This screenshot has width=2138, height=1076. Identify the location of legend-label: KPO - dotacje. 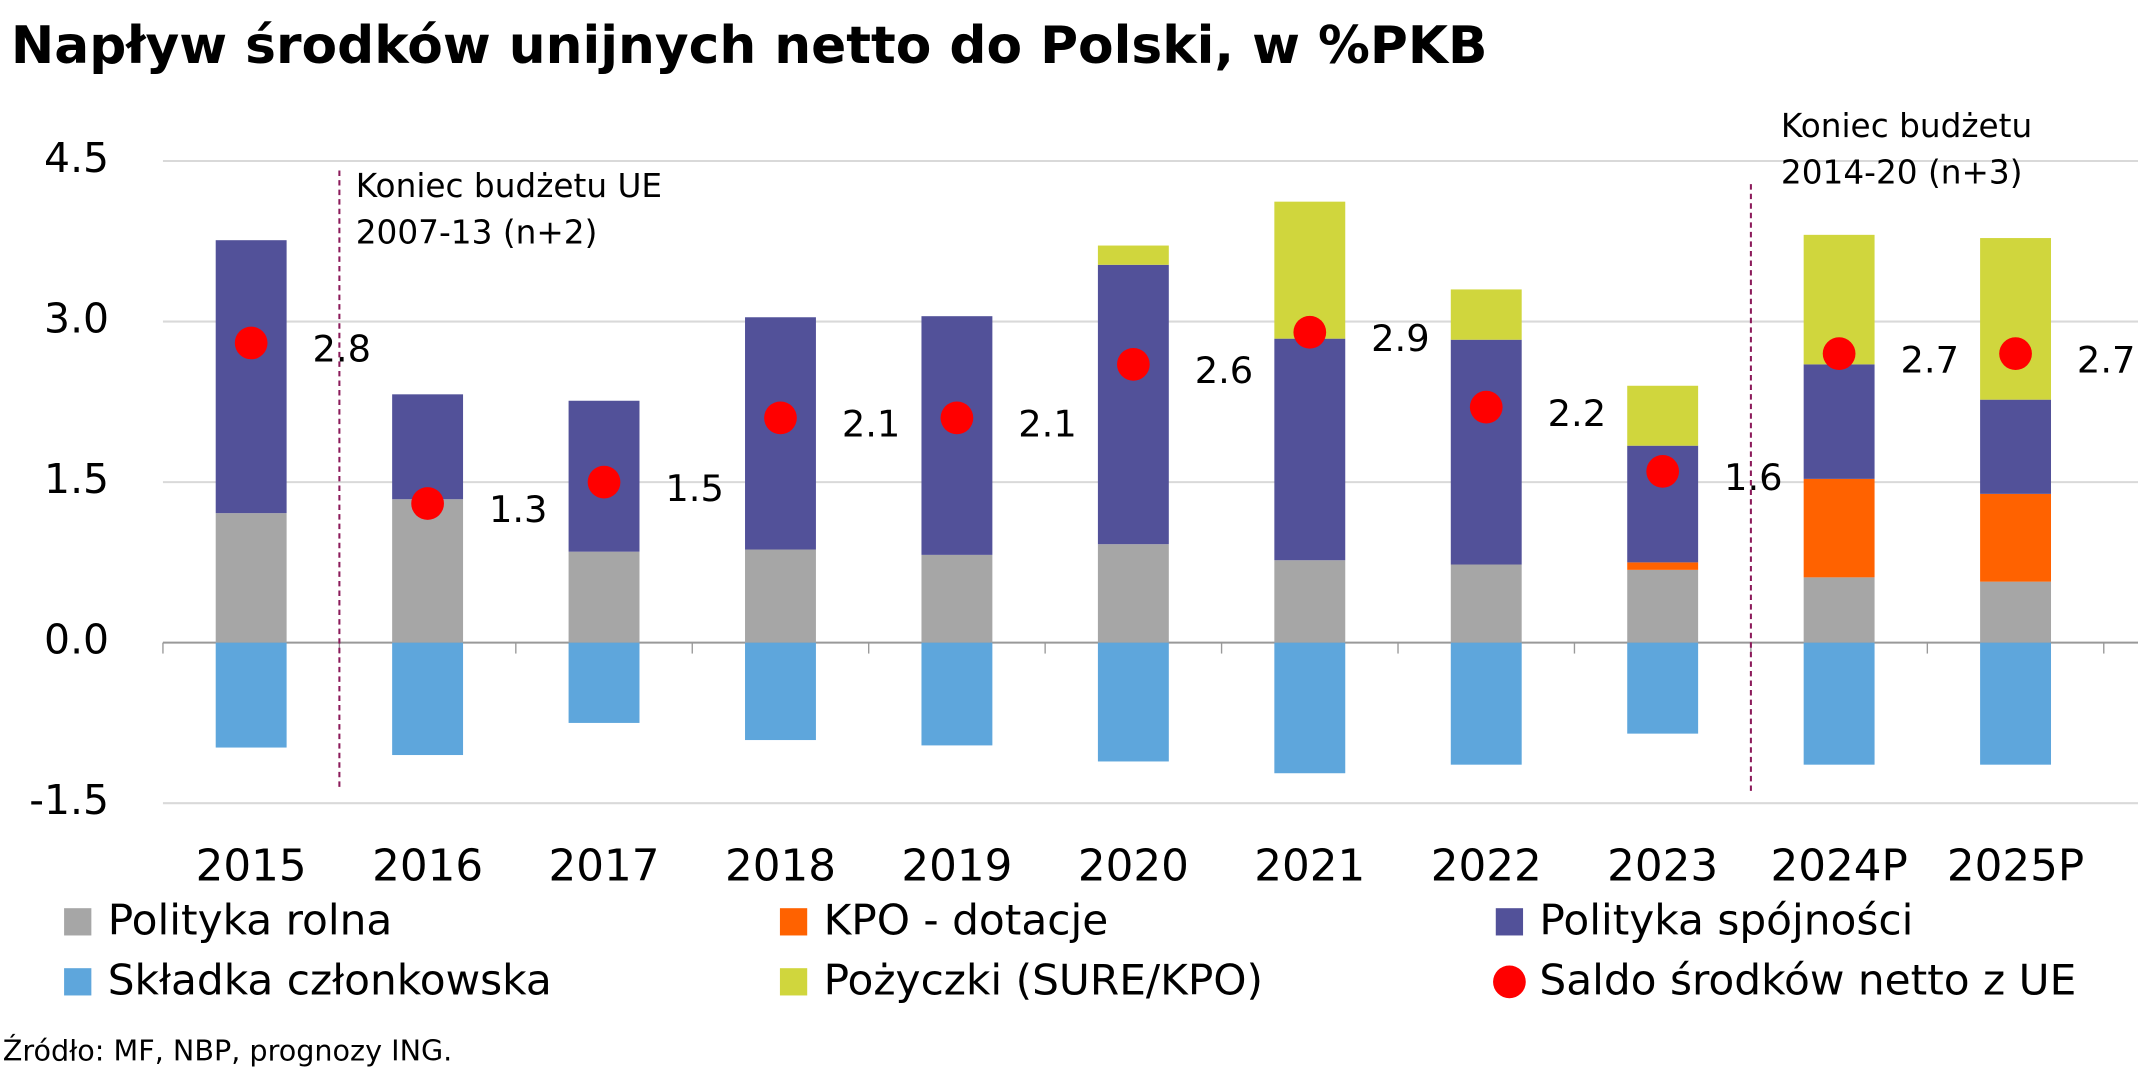
(966, 920).